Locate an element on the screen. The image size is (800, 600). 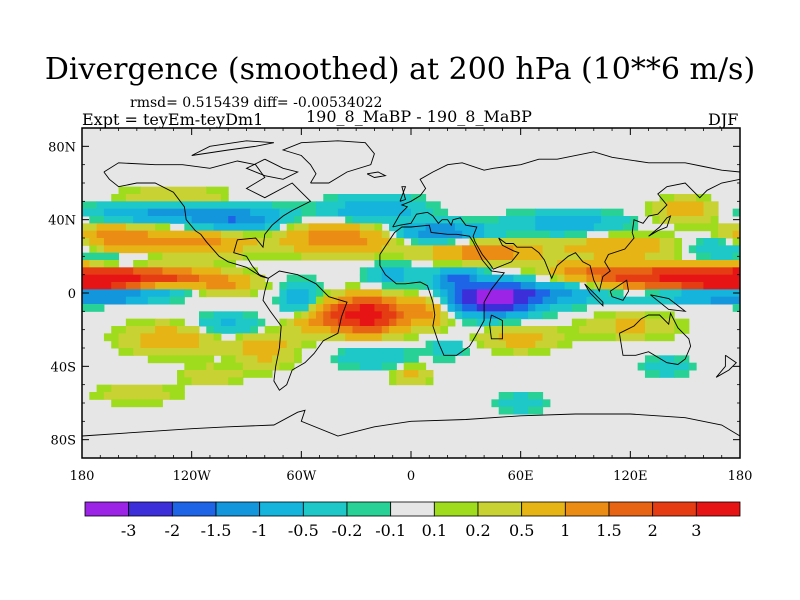
colorbar-label: 1 is located at coordinates (565, 530).